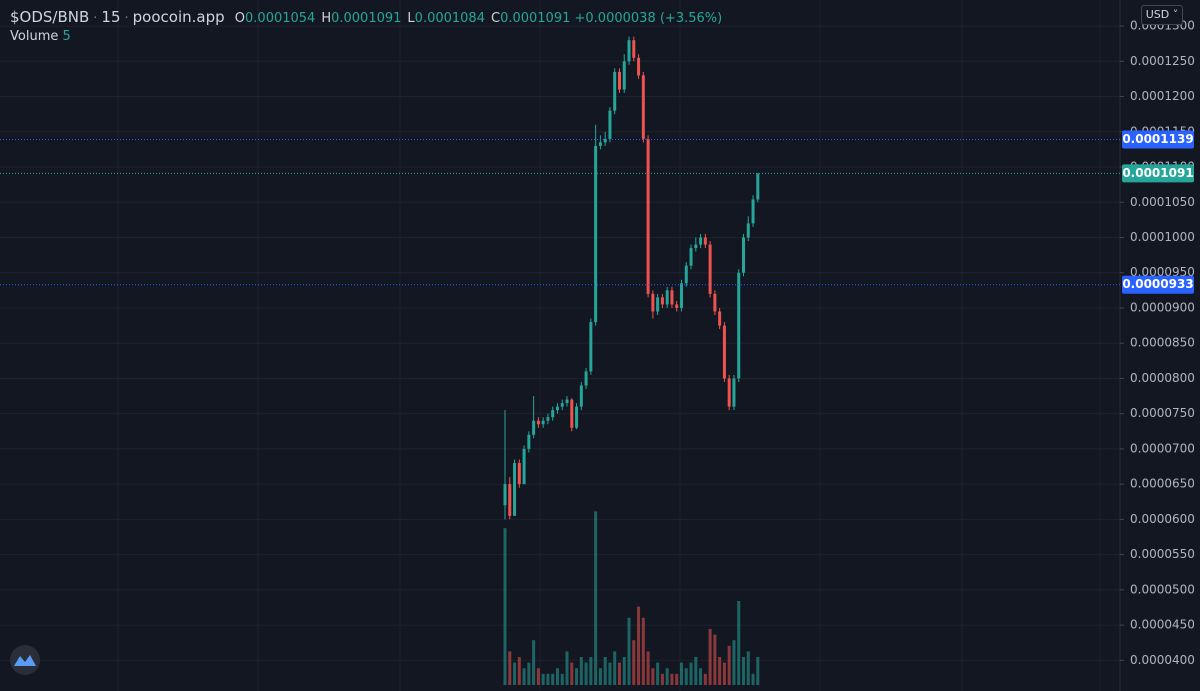  I want to click on y-tick-label: 0.0000450, so click(1162, 625).